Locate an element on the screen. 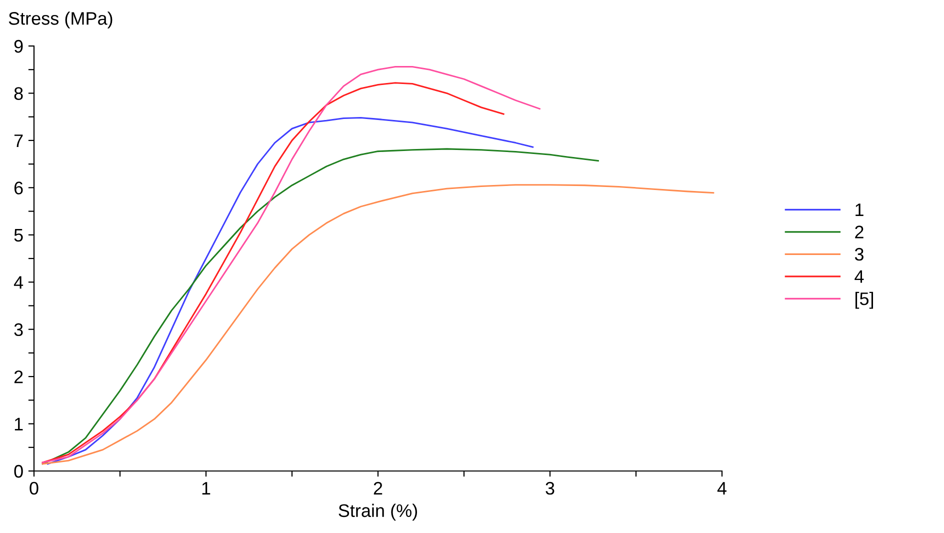 Image resolution: width=944 pixels, height=533 pixels. y-tick-label: 0 is located at coordinates (18, 471).